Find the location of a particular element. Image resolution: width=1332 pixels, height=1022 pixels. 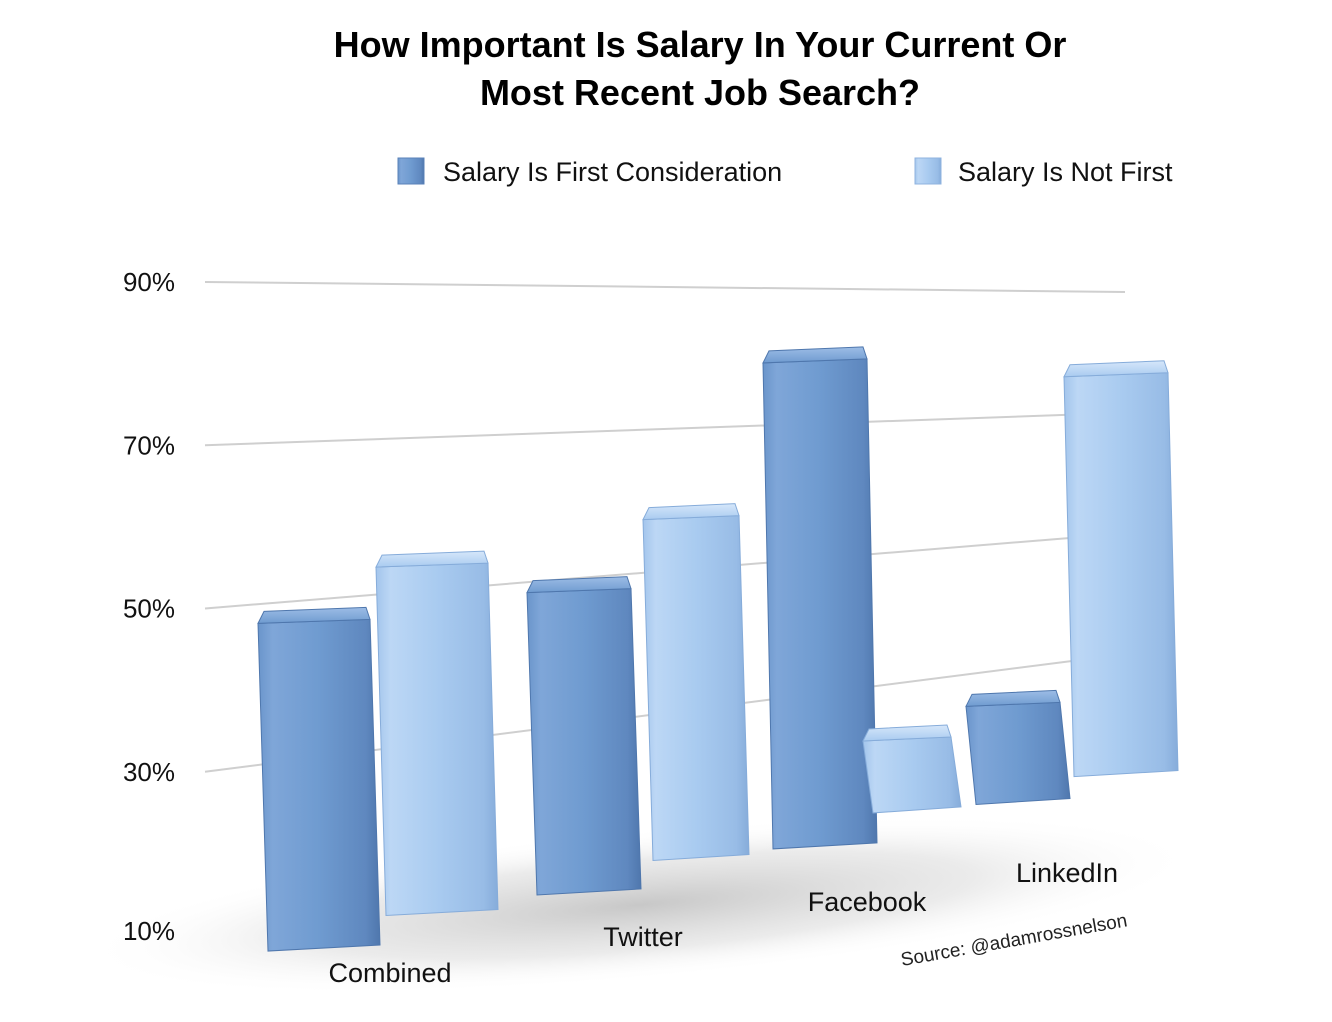

bar-combined-first is located at coordinates (319, 779).